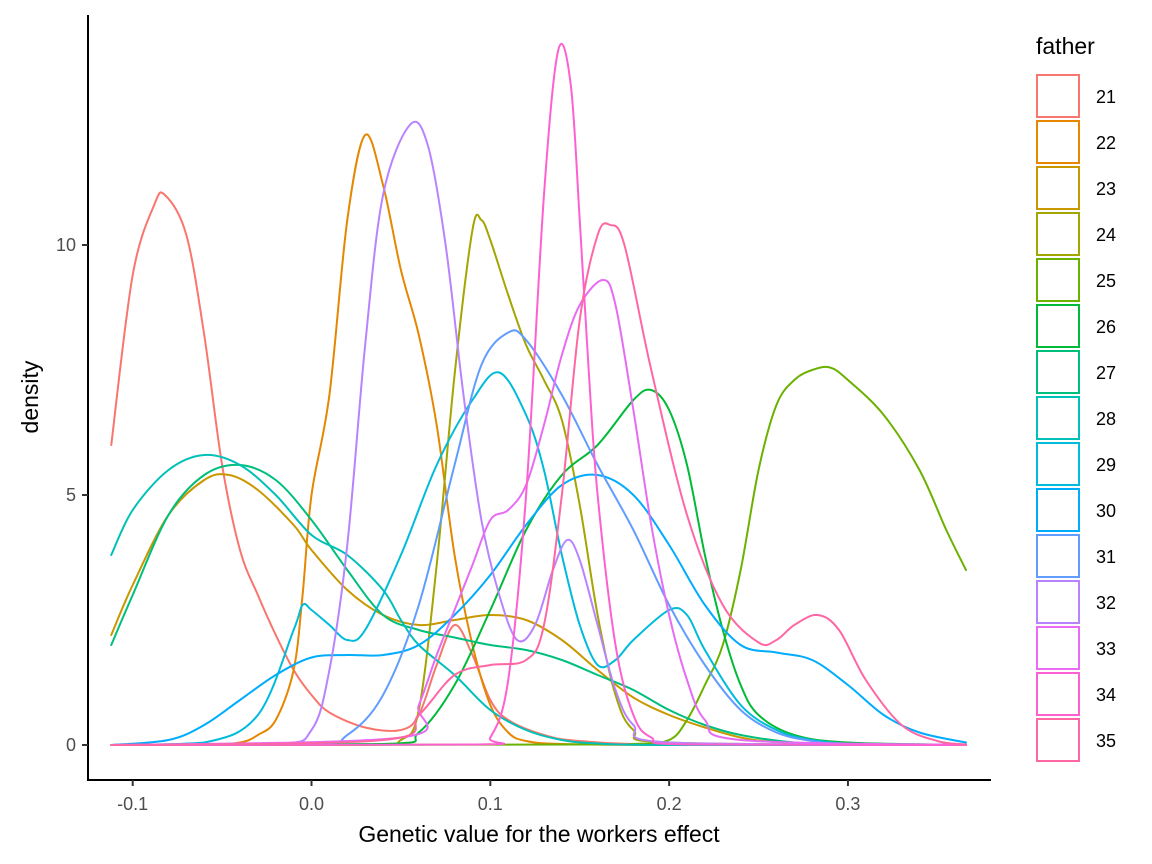  I want to click on legend-label: 24, so click(1106, 235).